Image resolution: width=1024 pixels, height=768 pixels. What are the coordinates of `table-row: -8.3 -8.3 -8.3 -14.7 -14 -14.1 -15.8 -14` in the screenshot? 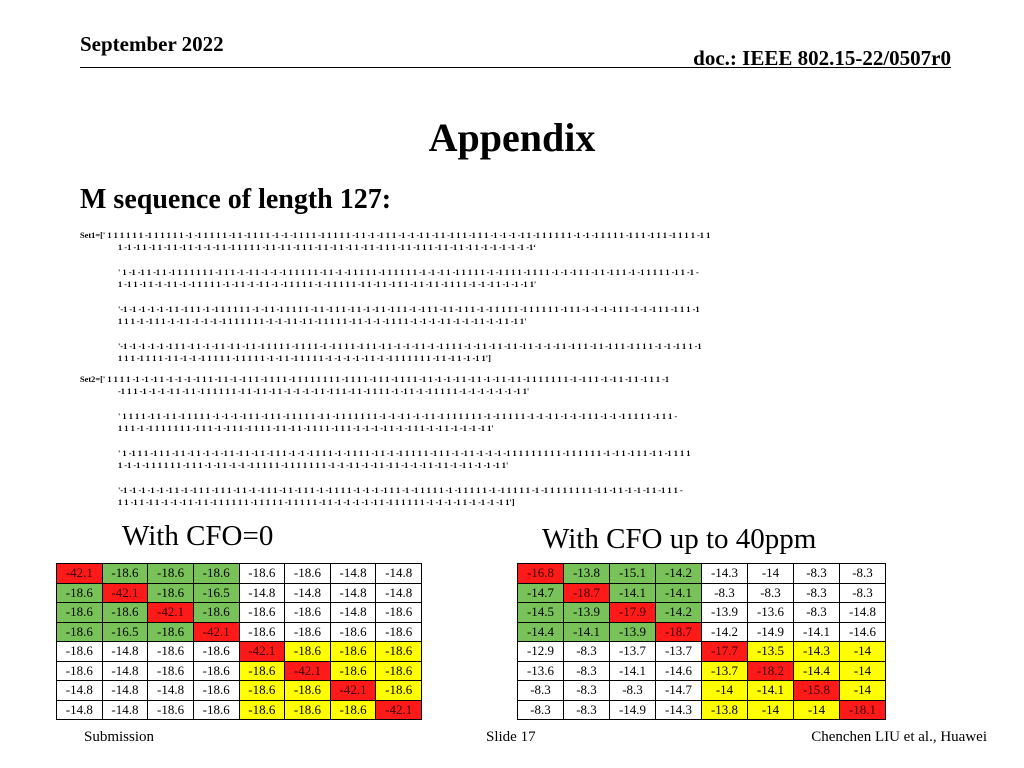 It's located at (701, 690).